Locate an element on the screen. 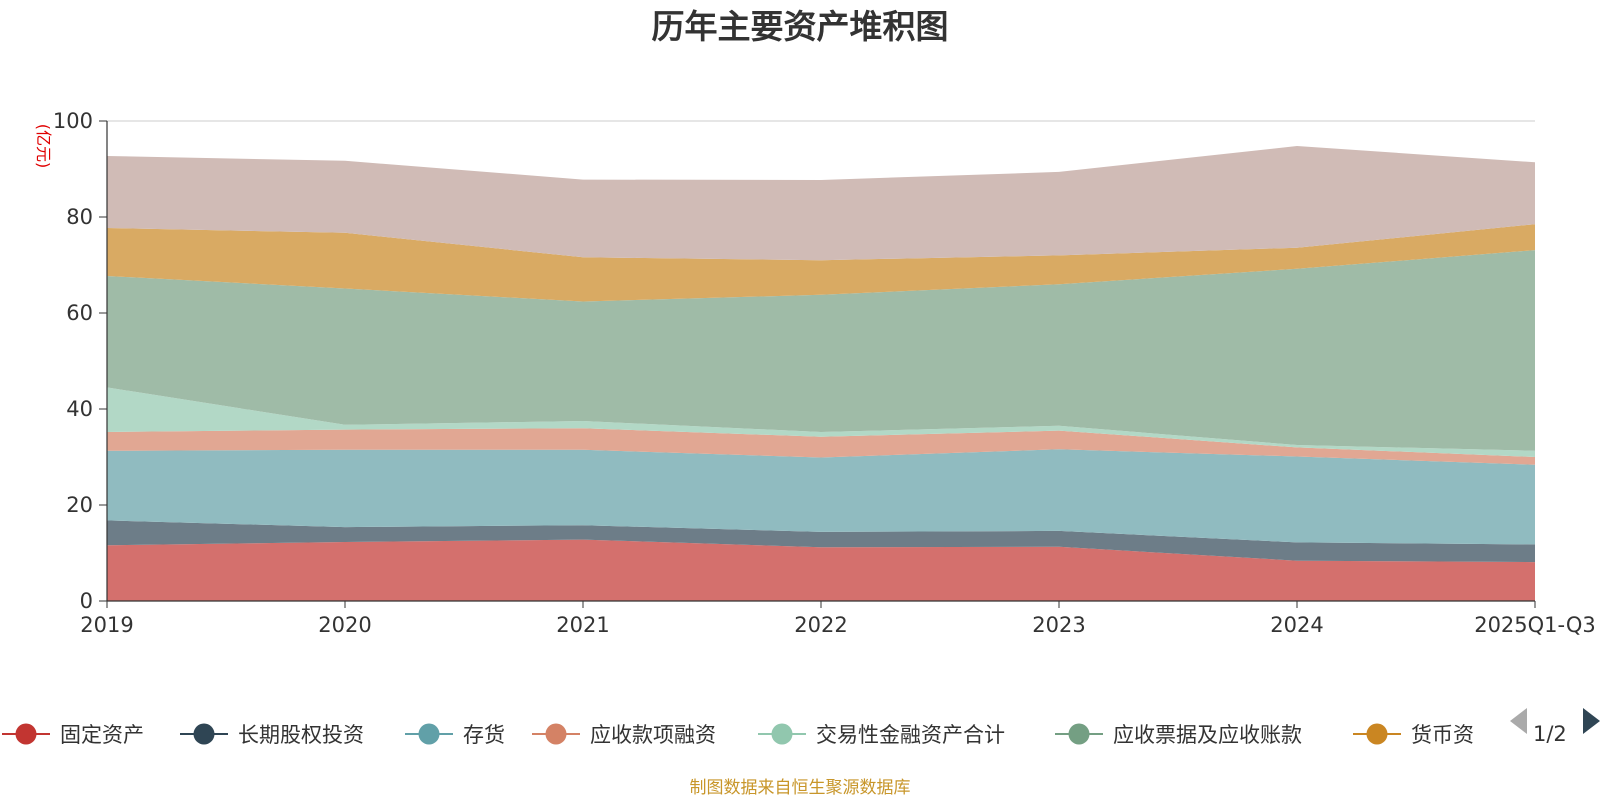  legend-label: 存货 is located at coordinates (484, 735).